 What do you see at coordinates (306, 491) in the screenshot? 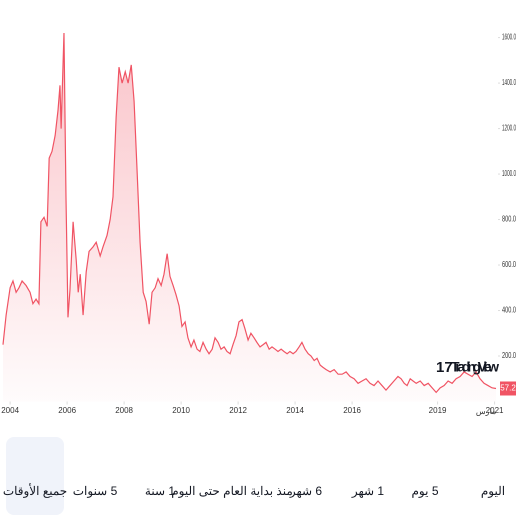
I see `range-button: 6 شهر` at bounding box center [306, 491].